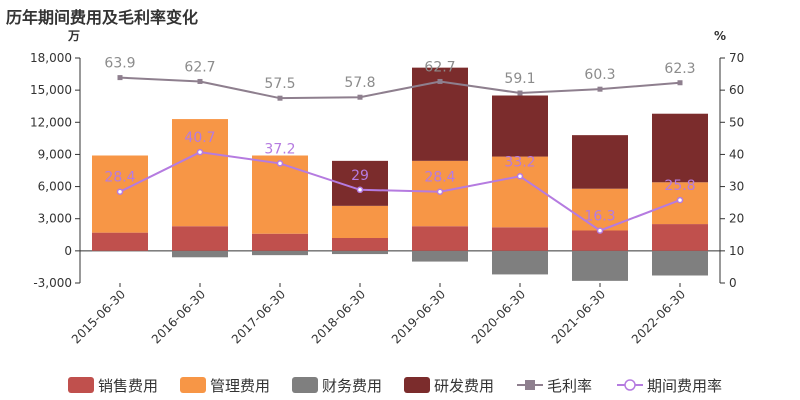  What do you see at coordinates (684, 386) in the screenshot?
I see `legend-label: 期间费用率` at bounding box center [684, 386].